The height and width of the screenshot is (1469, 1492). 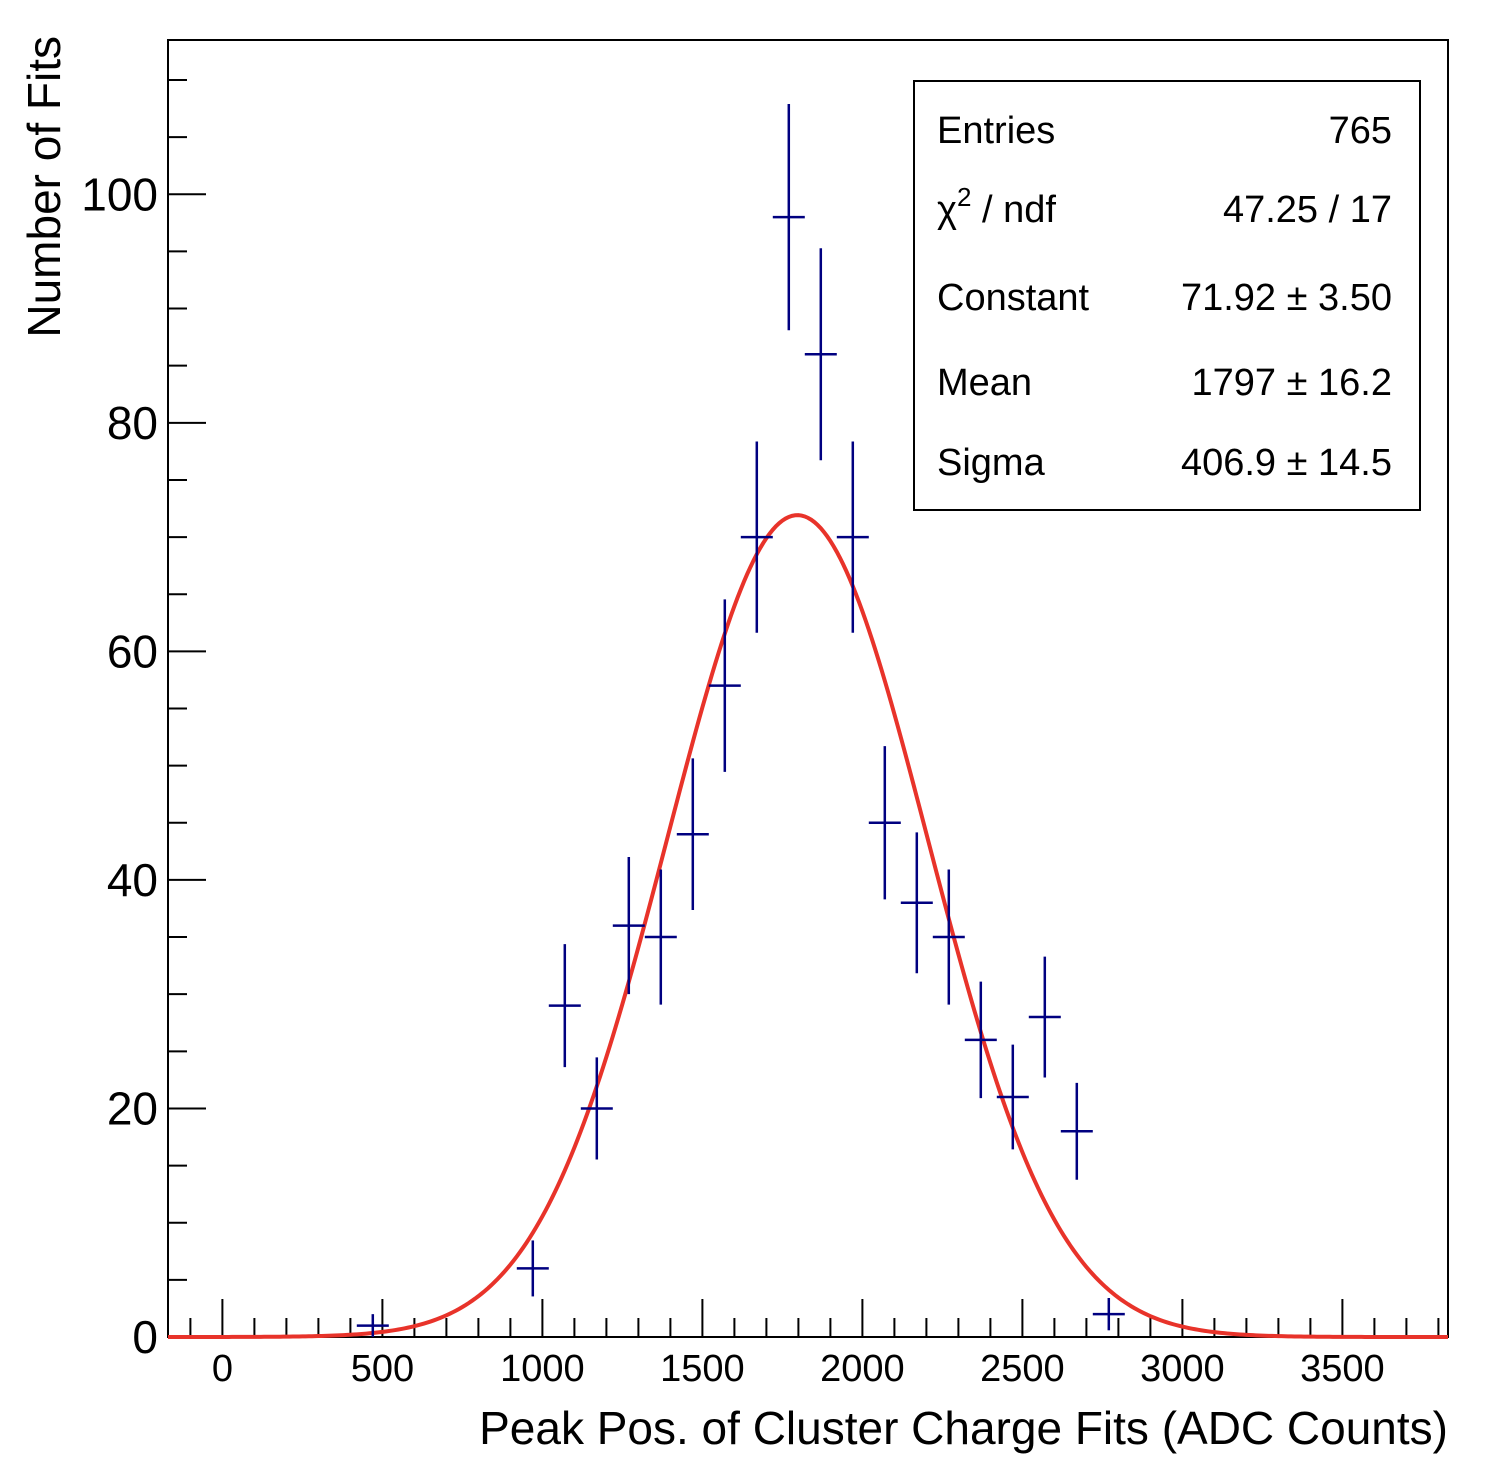 What do you see at coordinates (947, 210) in the screenshot?
I see `stats-label-part: χ` at bounding box center [947, 210].